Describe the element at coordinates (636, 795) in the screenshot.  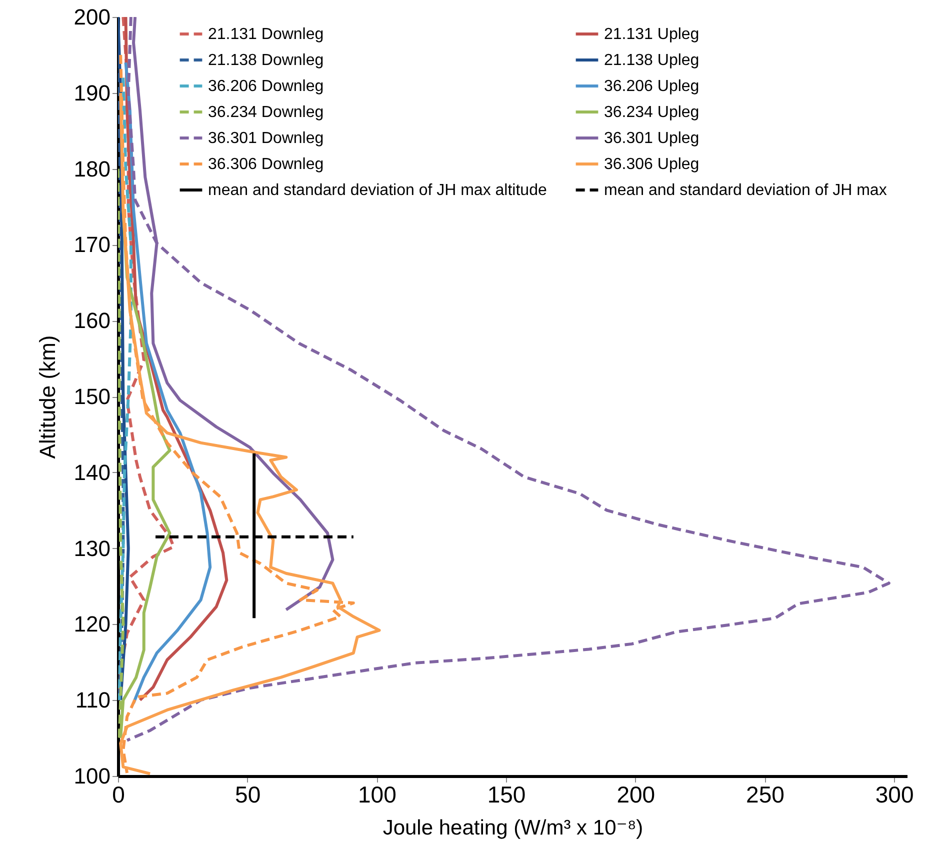
I see `x-tick-label: 200` at that location.